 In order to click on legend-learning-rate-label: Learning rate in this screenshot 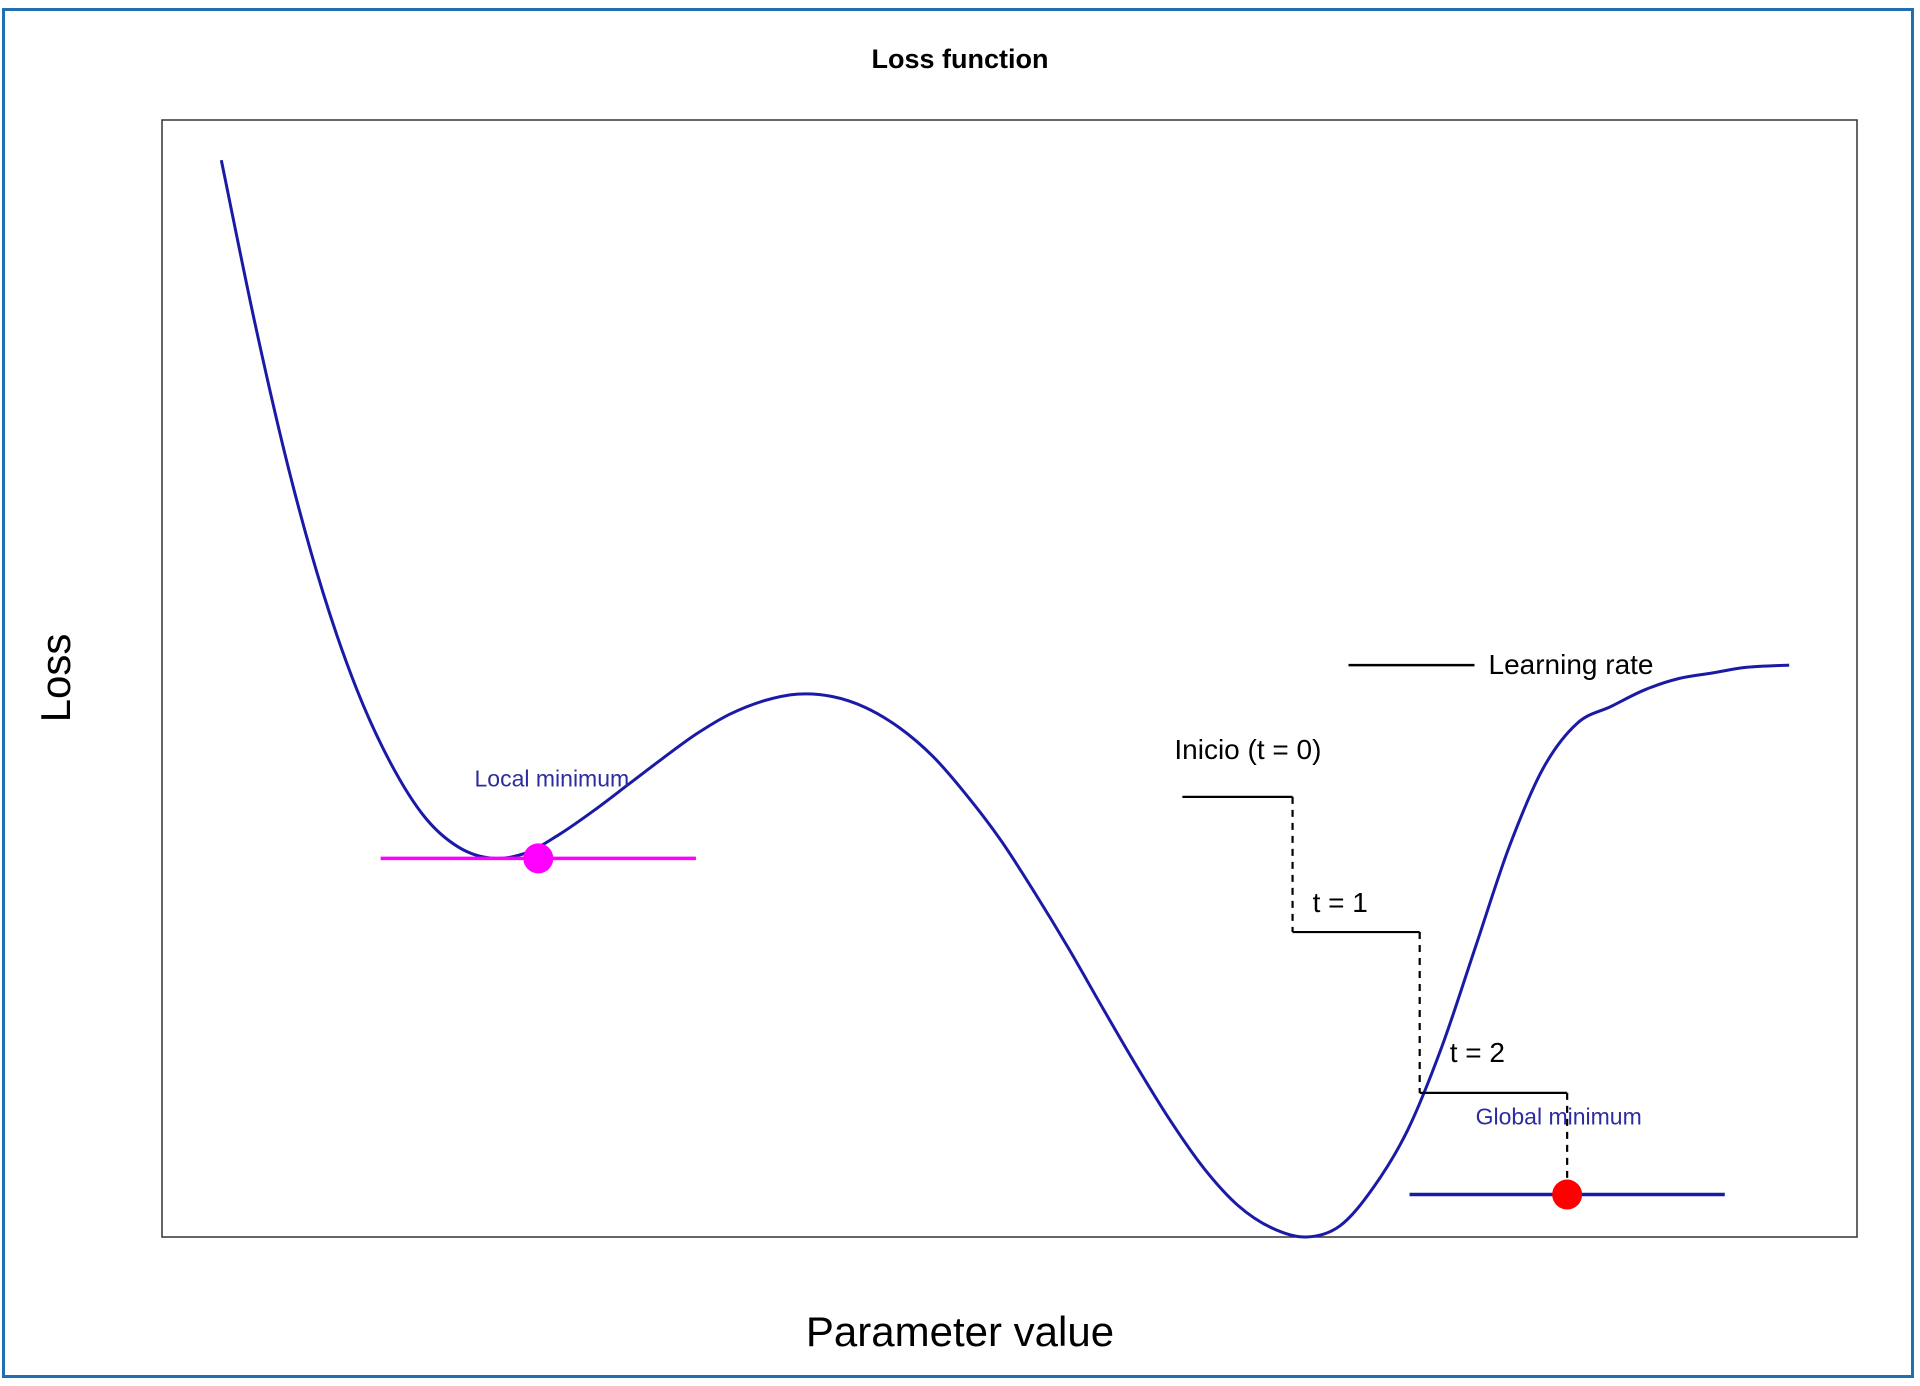, I will do `click(1571, 664)`.